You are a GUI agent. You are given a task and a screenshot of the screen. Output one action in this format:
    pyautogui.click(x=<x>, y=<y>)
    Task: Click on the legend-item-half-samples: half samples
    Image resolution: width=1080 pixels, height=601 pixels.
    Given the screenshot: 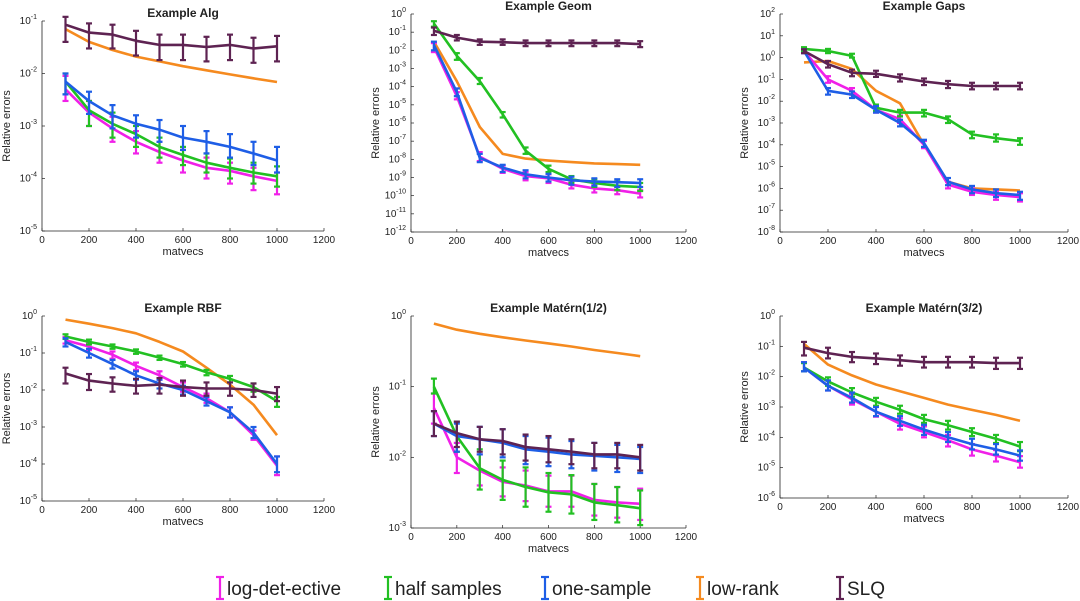 What is the action you would take?
    pyautogui.click(x=443, y=588)
    